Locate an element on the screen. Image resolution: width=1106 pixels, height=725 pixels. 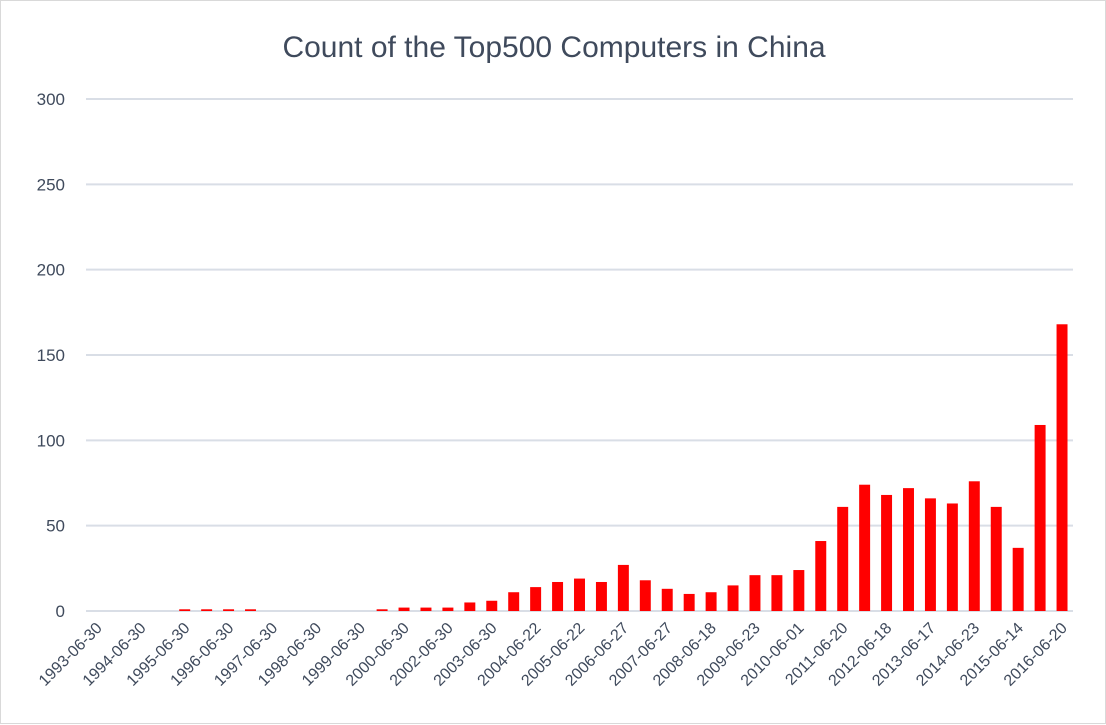
y-tick-label: 150 is located at coordinates (51, 355).